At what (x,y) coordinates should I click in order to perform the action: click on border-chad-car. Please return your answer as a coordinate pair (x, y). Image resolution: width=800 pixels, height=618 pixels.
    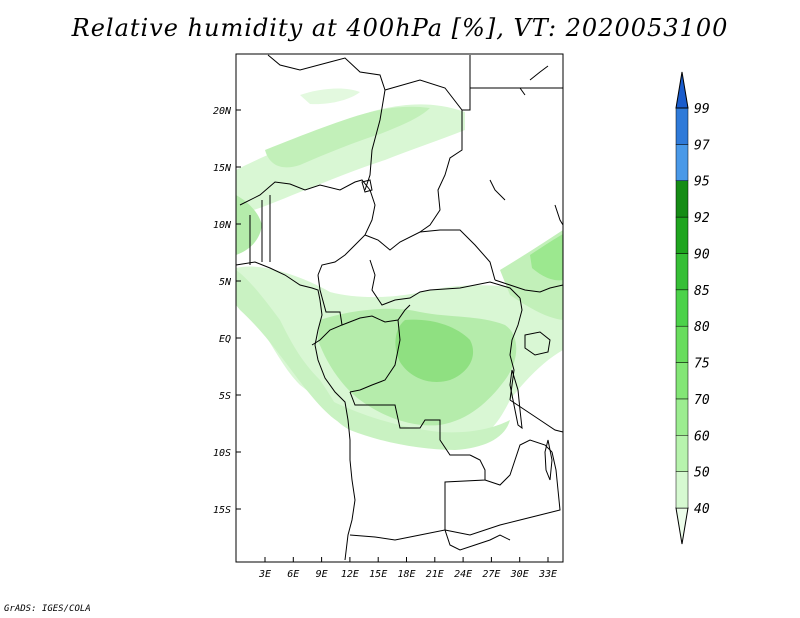
    Looking at the image, I should click on (430, 255).